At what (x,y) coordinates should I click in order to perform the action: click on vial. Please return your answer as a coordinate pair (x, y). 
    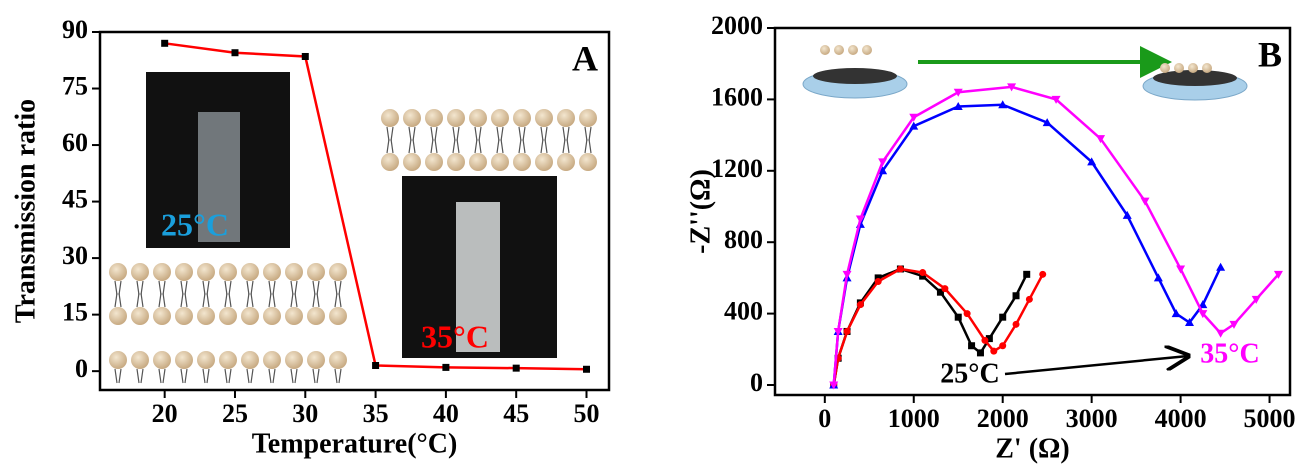
    Looking at the image, I should click on (478, 277).